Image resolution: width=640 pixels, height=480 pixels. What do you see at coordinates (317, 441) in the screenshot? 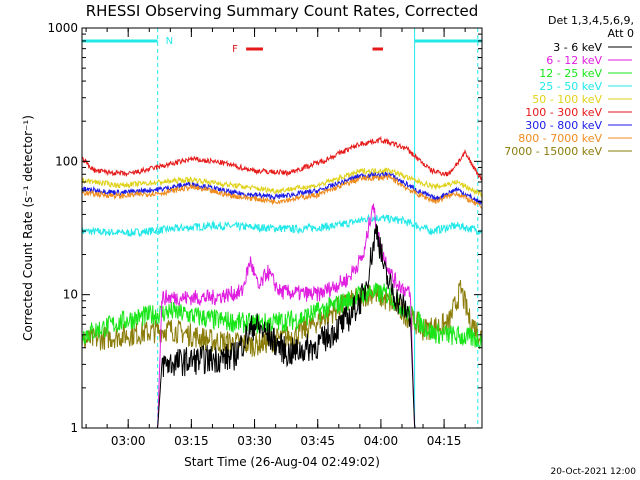
I see `x-tick-label: 03:45` at bounding box center [317, 441].